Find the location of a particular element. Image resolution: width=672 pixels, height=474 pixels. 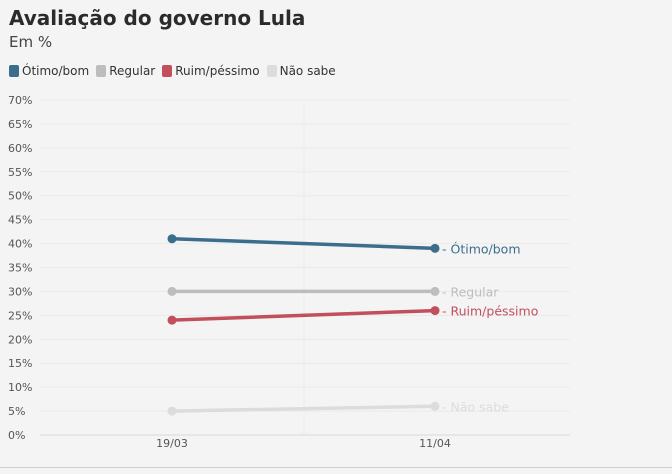

legend-swatch-ruim-pessimo is located at coordinates (167, 71).